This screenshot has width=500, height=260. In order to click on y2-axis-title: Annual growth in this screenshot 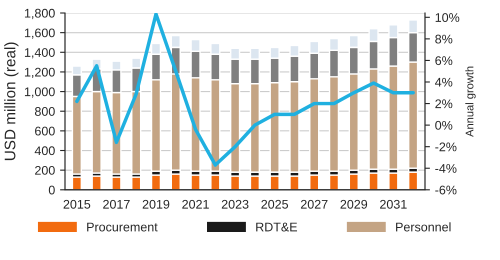, I will do `click(470, 101)`.